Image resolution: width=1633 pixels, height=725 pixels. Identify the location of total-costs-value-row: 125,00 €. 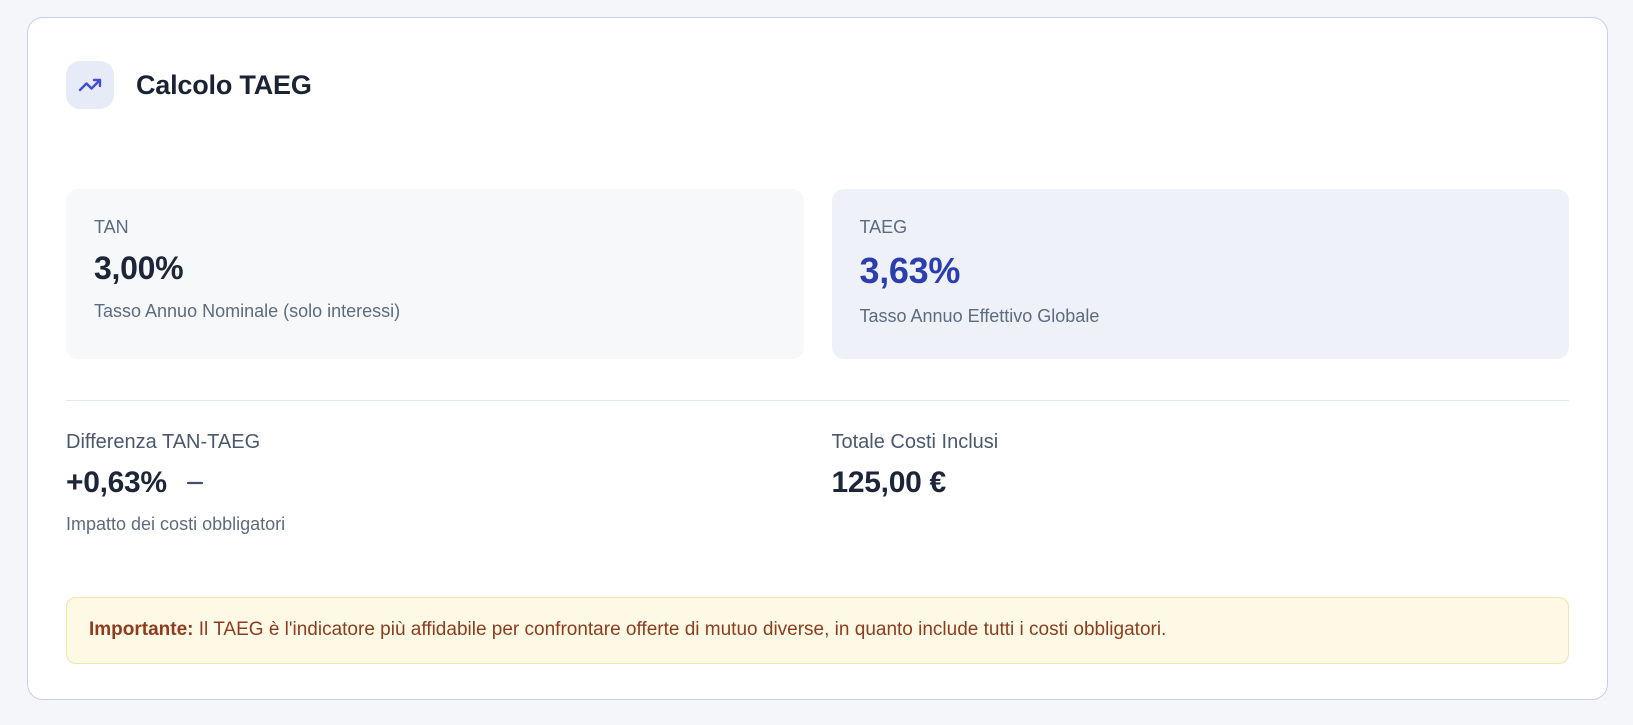
(1201, 483).